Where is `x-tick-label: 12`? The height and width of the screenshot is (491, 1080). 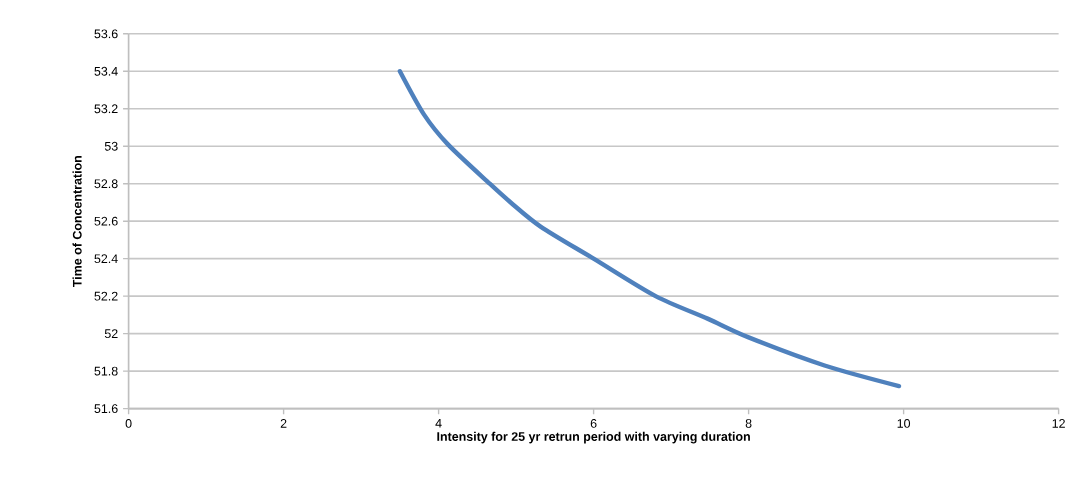 x-tick-label: 12 is located at coordinates (1058, 423).